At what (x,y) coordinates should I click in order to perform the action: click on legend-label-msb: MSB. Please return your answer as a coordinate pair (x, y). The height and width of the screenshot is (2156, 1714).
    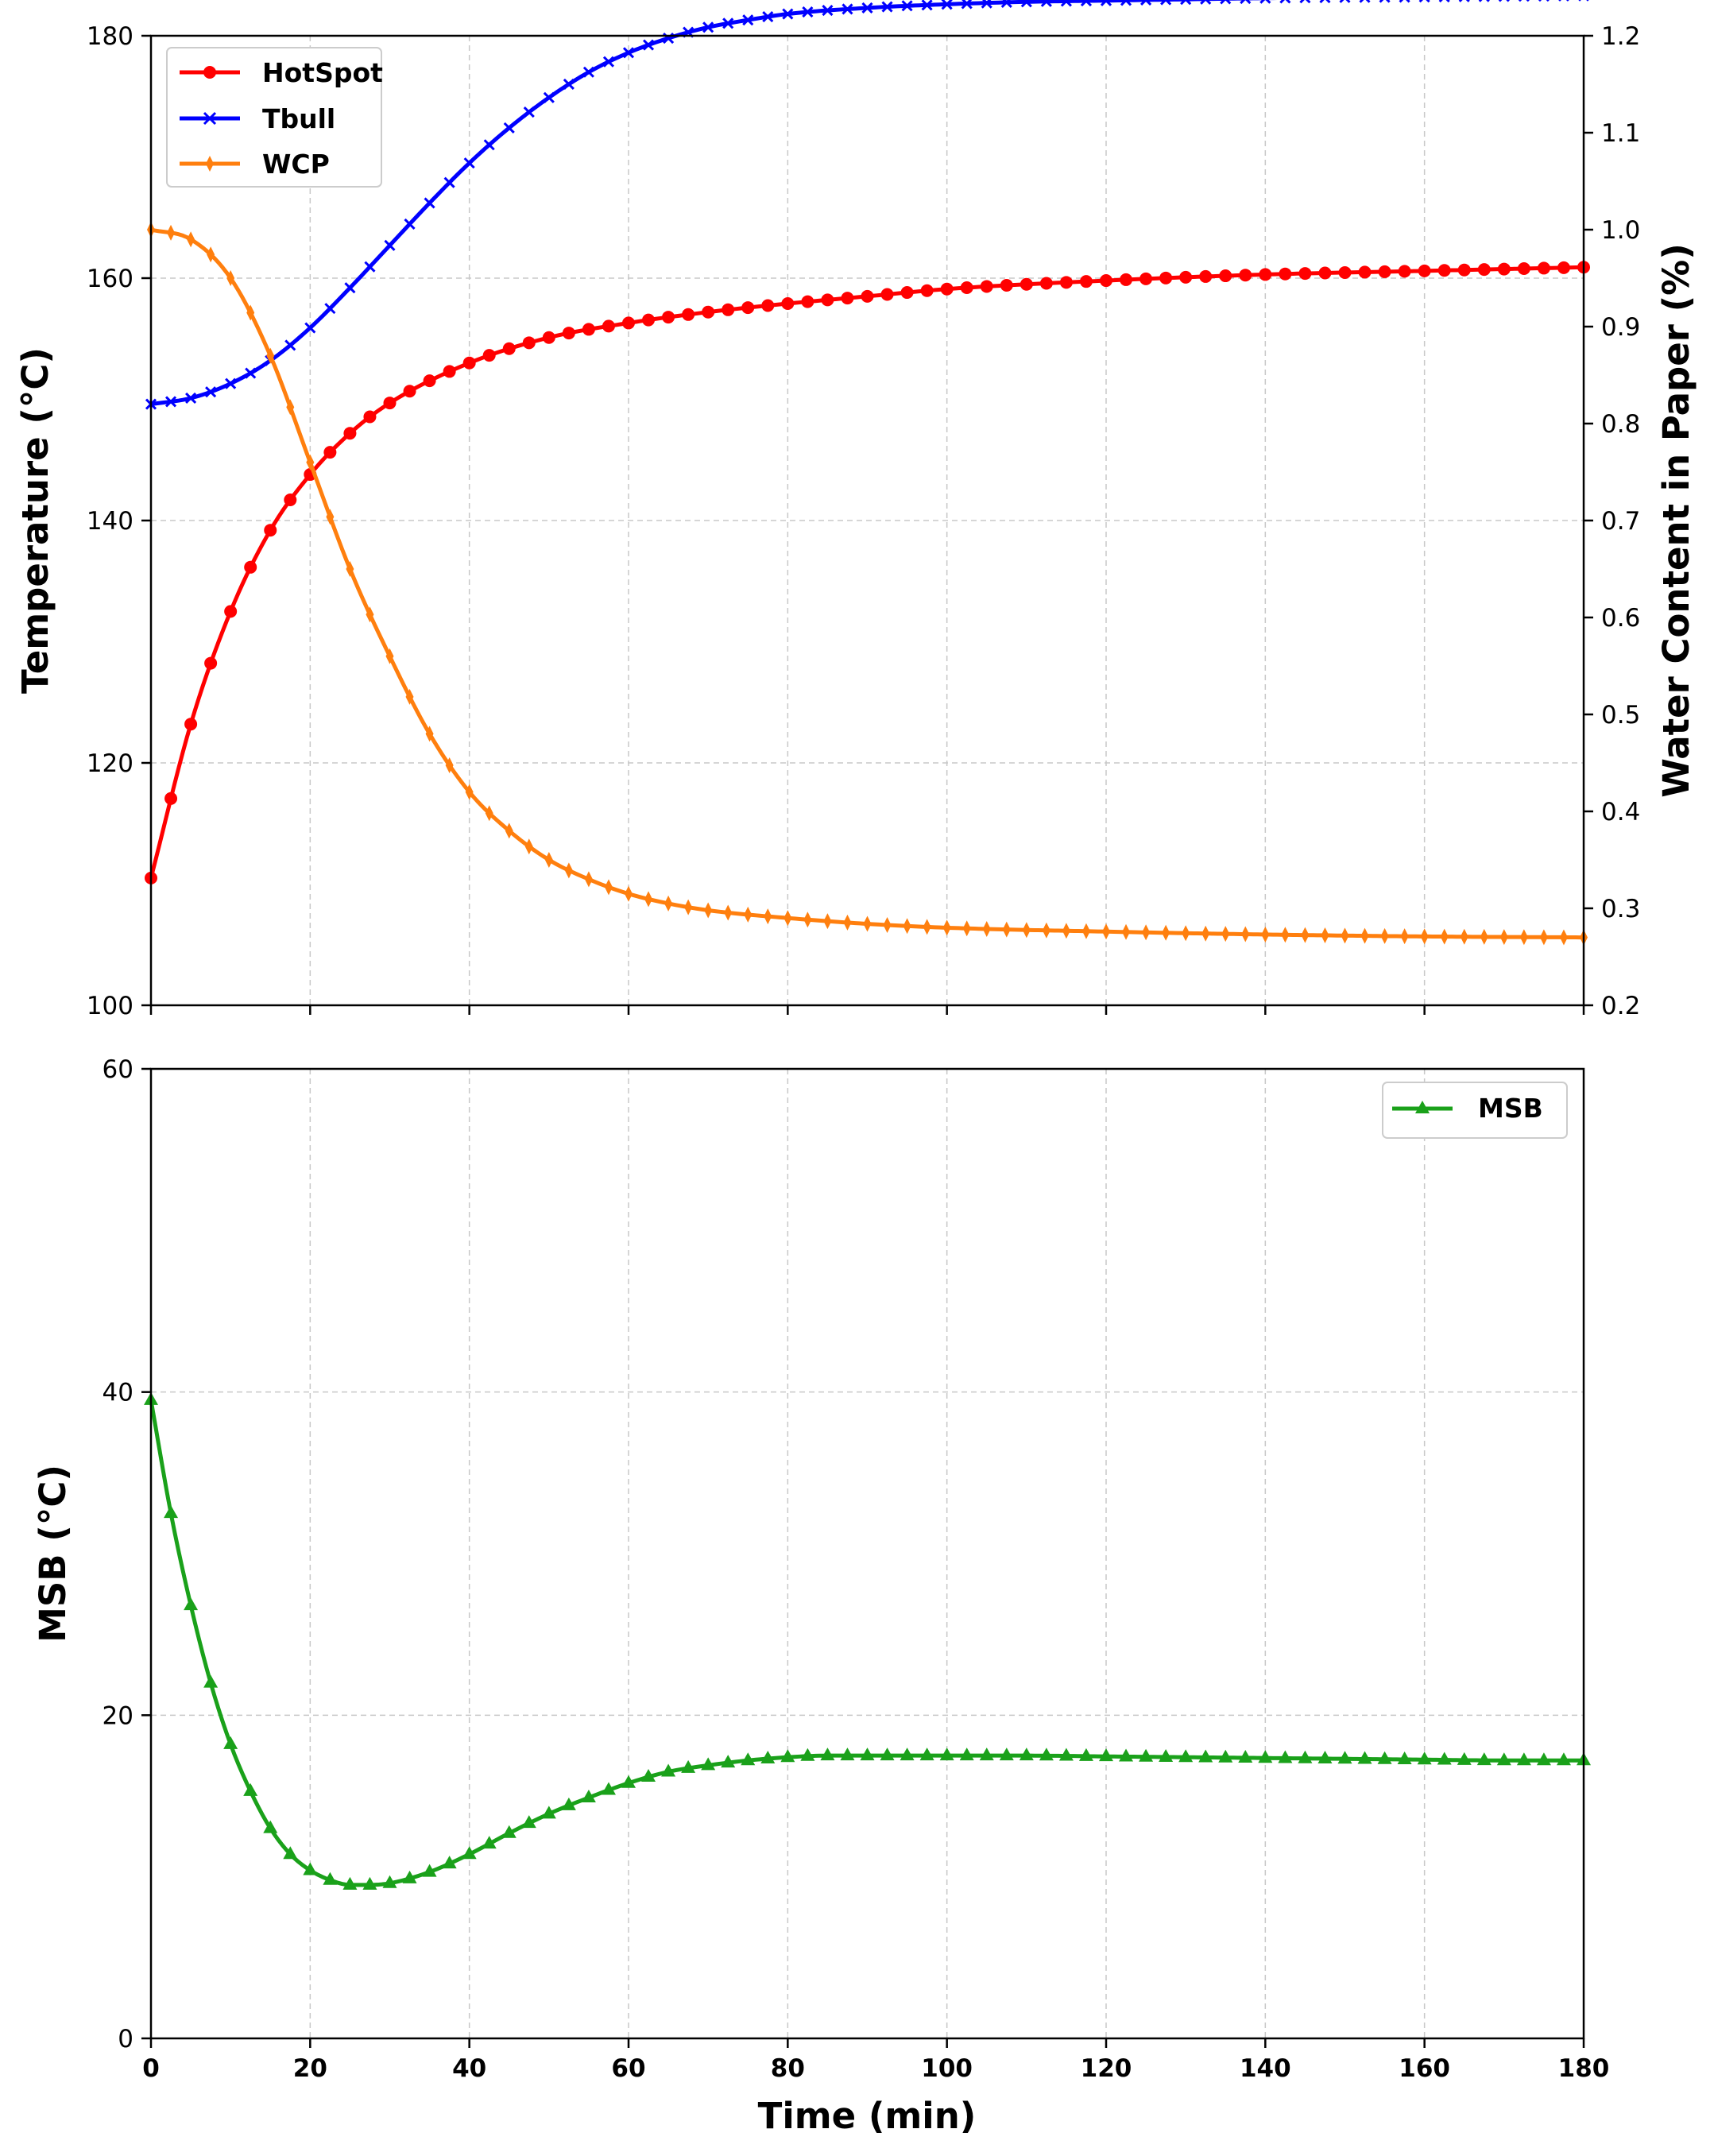
    Looking at the image, I should click on (1510, 1108).